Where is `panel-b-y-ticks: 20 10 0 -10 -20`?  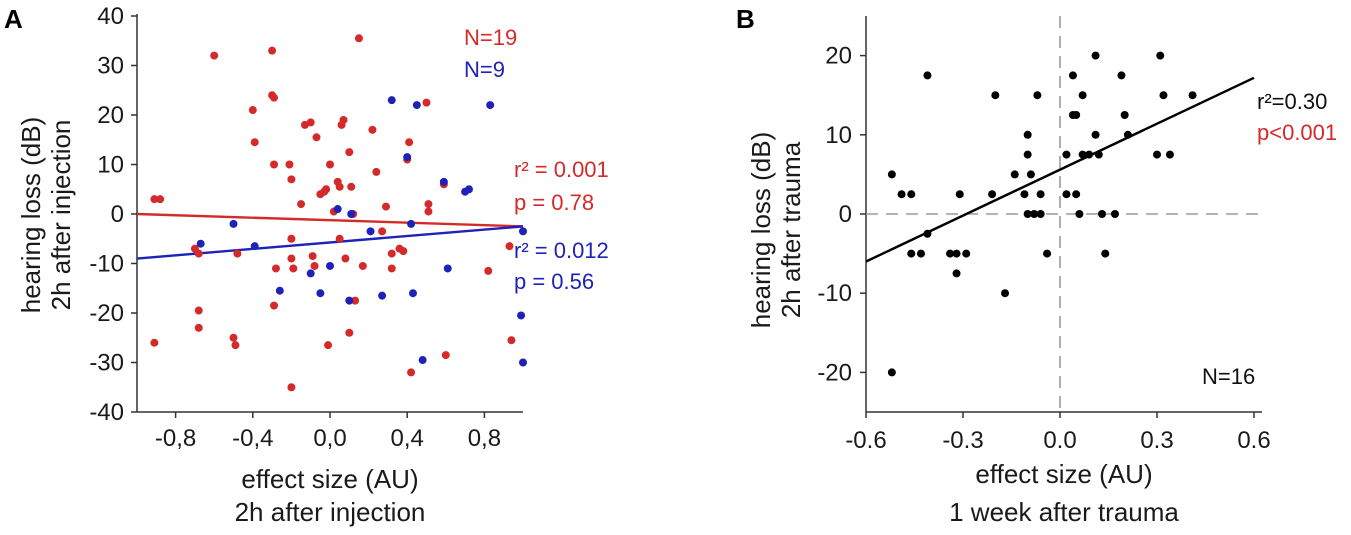 panel-b-y-ticks: 20 10 0 -10 -20 is located at coordinates (841, 214).